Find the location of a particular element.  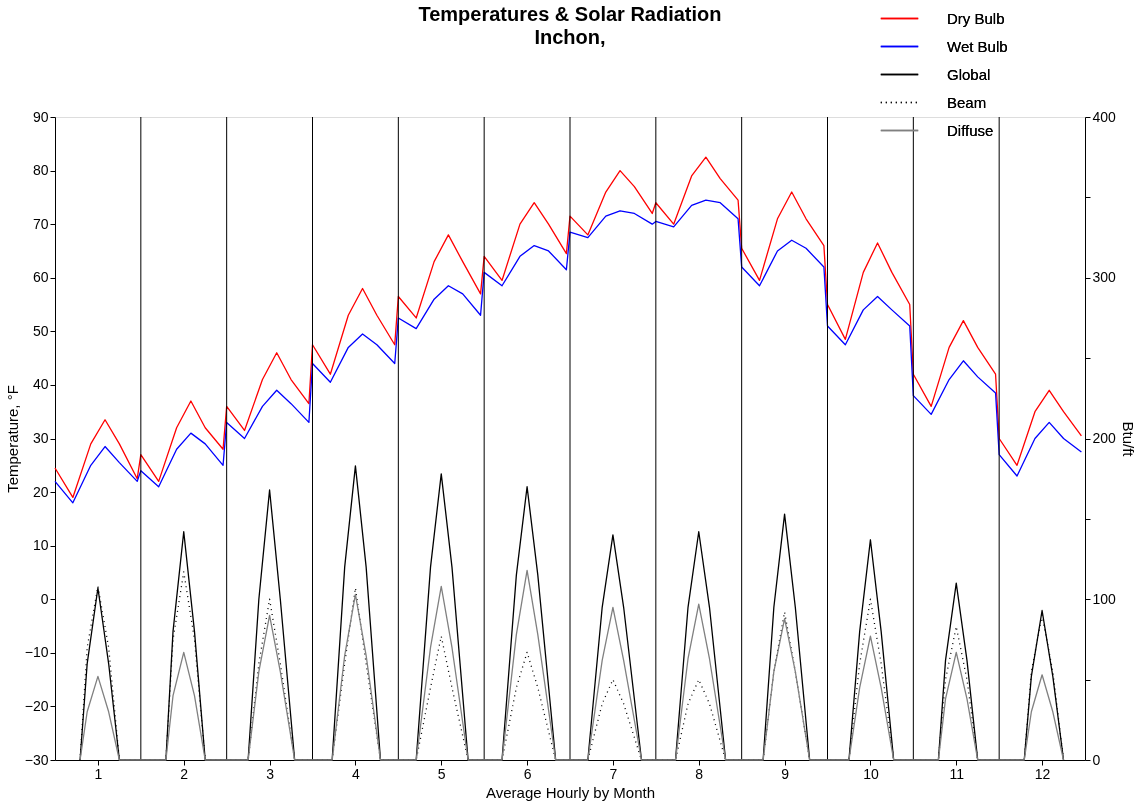

y2-axis-title: Btu/ft is located at coordinates (1128, 439).